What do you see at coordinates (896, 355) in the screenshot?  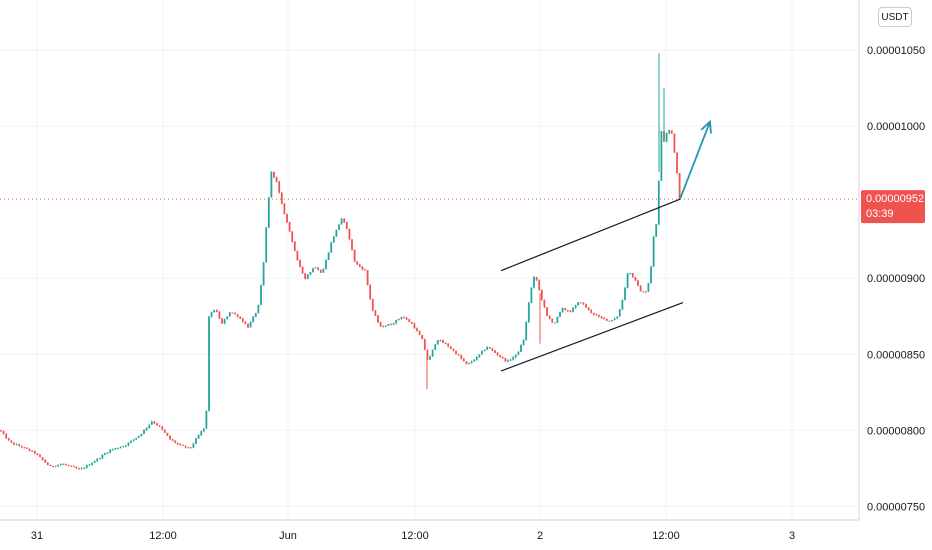 I see `price-tick-label: 0.00000850` at bounding box center [896, 355].